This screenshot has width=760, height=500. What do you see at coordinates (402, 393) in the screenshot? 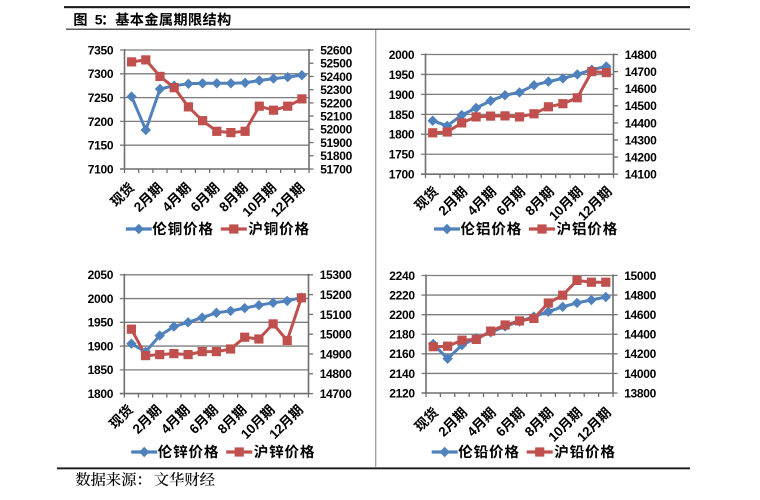
I see `svg-text: 2120` at bounding box center [402, 393].